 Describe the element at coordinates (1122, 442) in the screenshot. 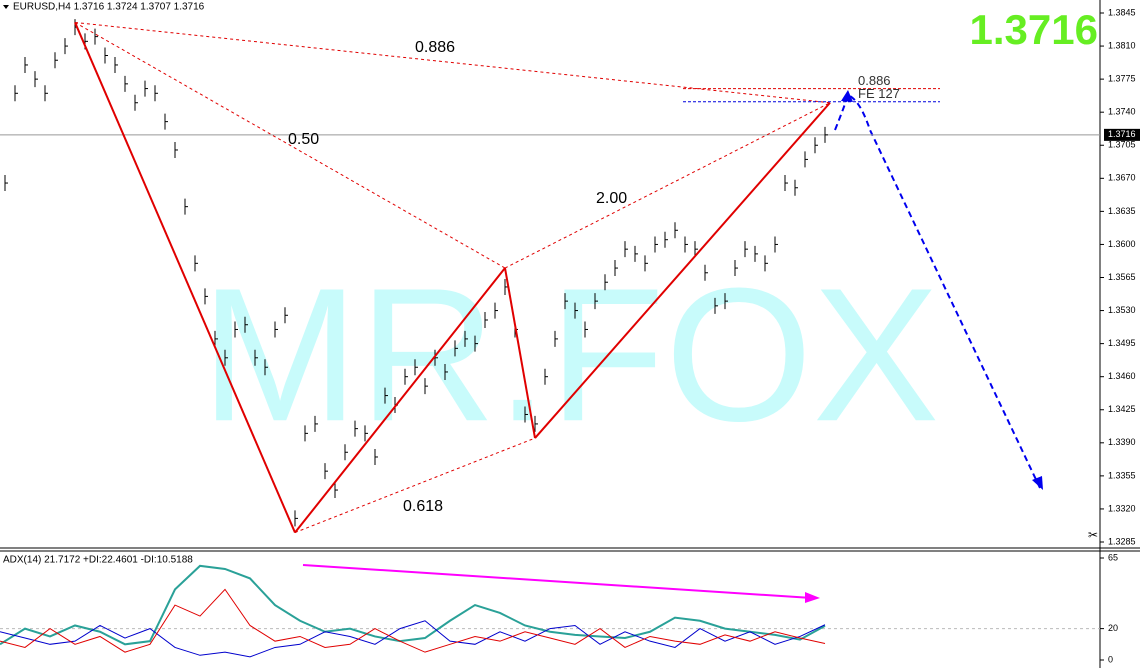

I see `y-tick-label: 1.3390` at that location.